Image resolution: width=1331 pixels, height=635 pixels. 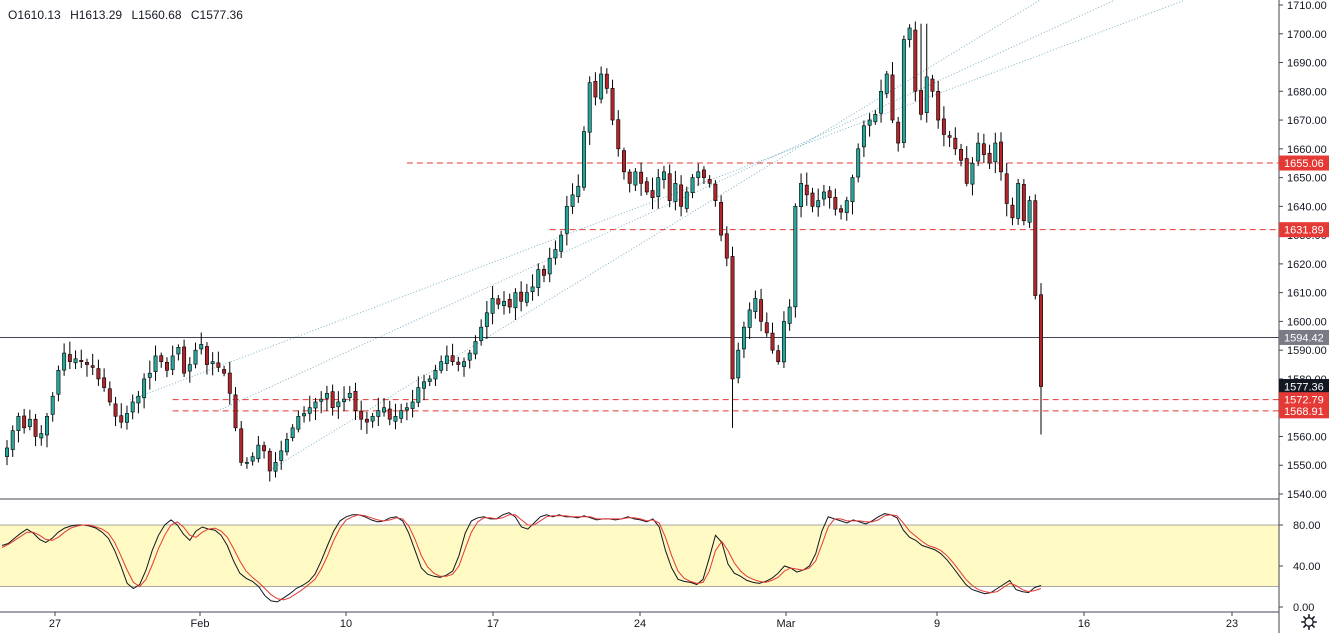 What do you see at coordinates (1307, 495) in the screenshot?
I see `price-tick-label-0: 1540.00` at bounding box center [1307, 495].